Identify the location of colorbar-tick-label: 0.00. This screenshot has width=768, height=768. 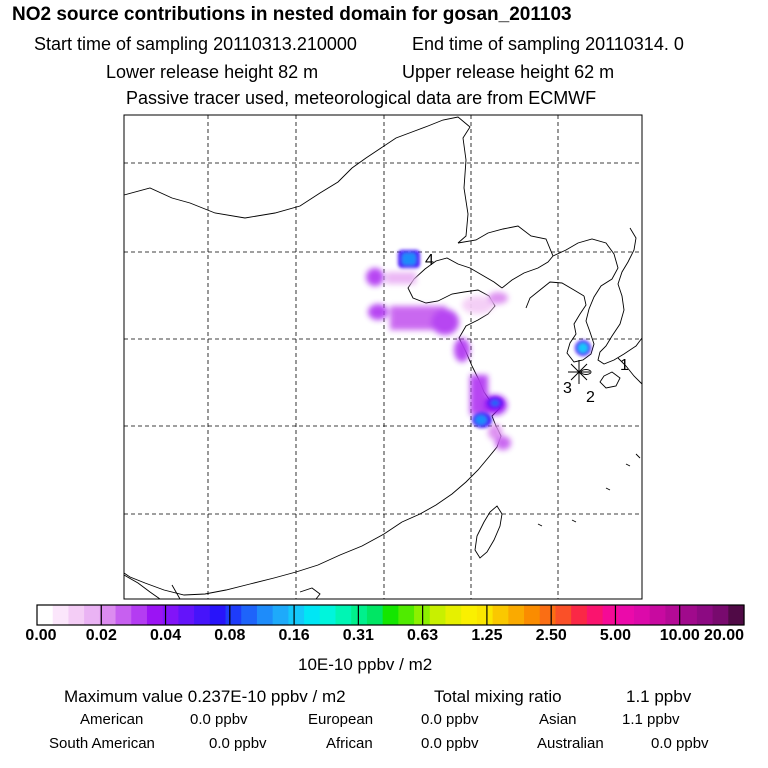
(41, 635).